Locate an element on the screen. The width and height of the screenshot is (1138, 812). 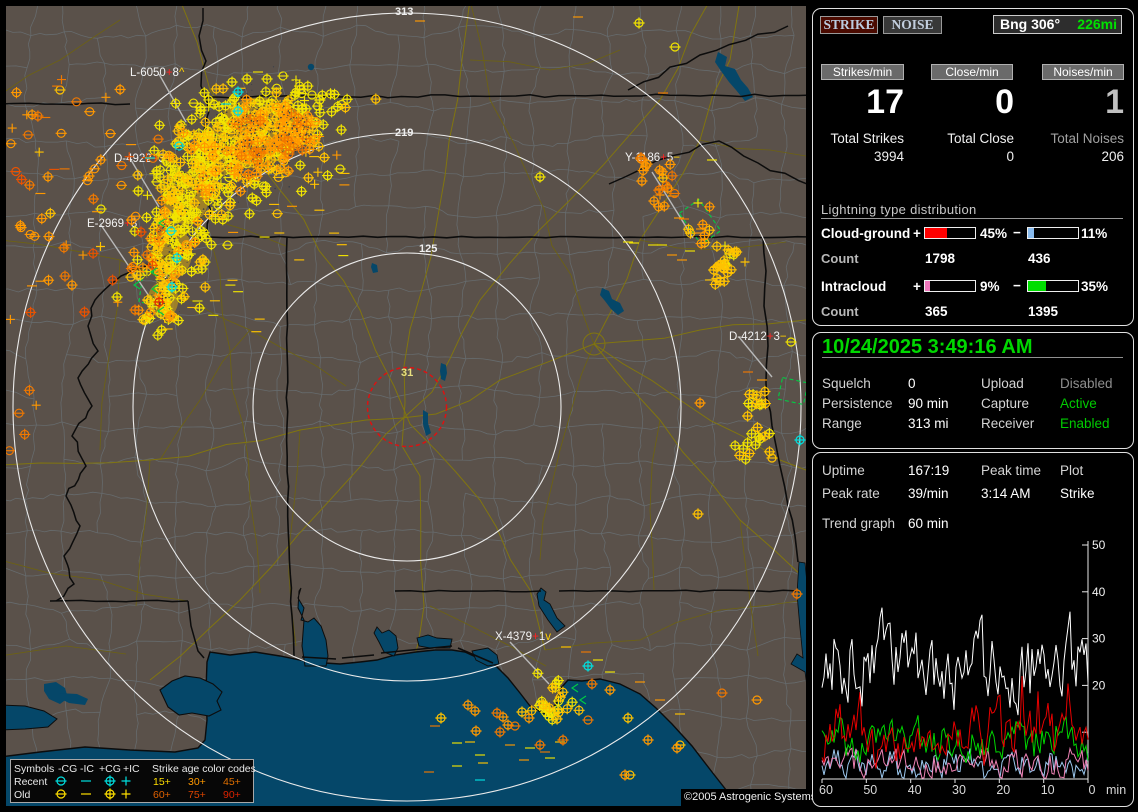
svg-text: 75+ is located at coordinates (197, 795).